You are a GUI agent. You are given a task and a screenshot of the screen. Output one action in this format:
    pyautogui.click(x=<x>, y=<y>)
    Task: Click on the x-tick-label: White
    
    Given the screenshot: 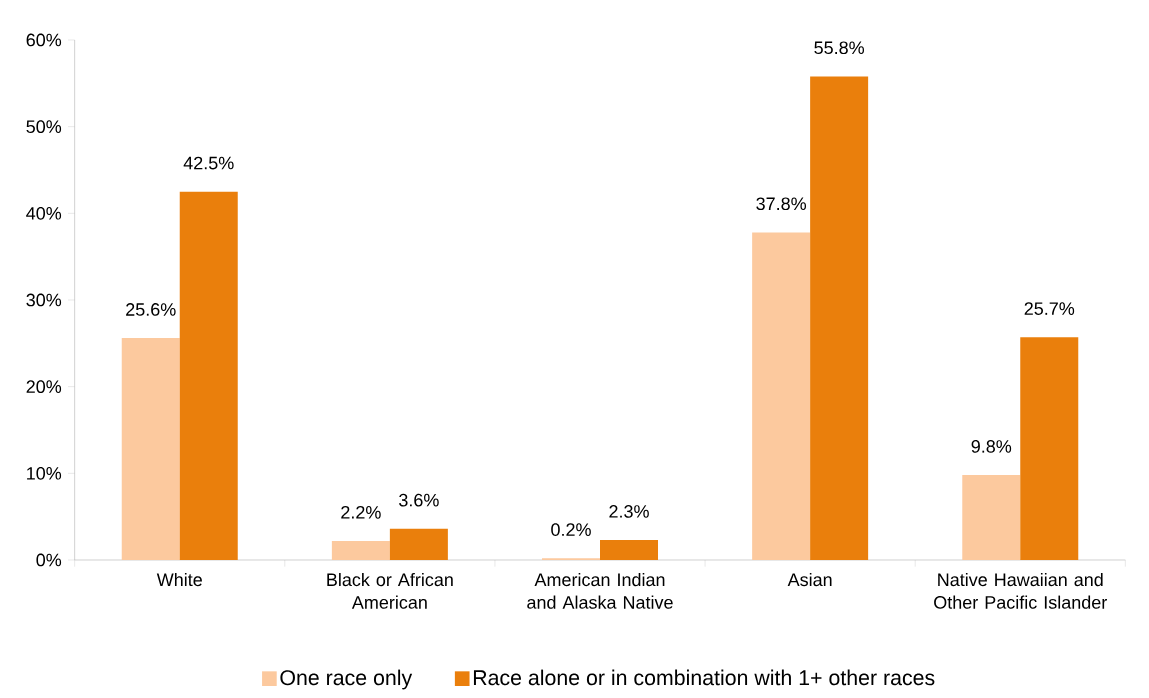 What is the action you would take?
    pyautogui.click(x=179, y=579)
    